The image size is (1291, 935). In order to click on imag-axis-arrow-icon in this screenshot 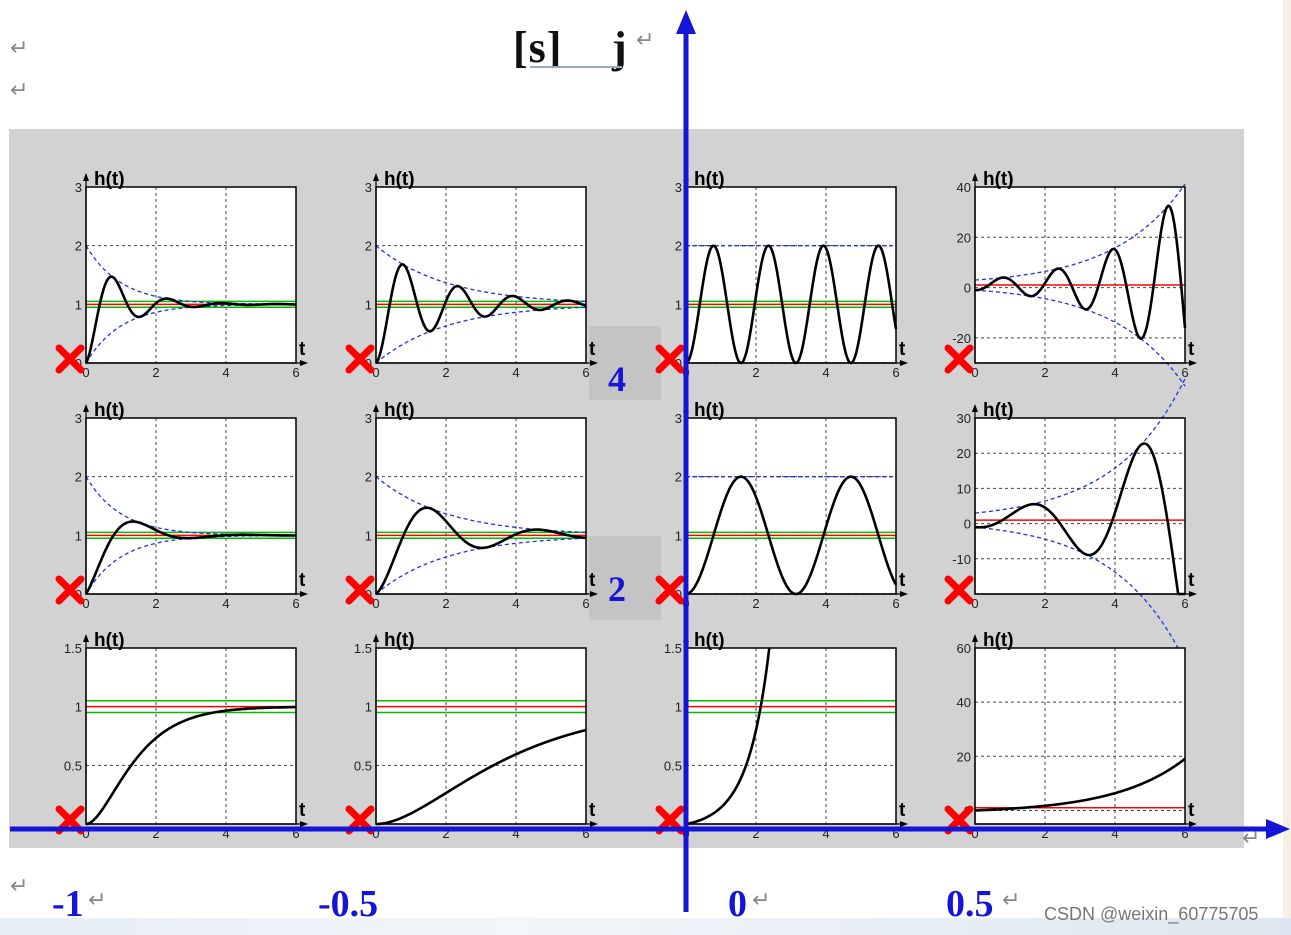, I will do `click(686, 22)`.